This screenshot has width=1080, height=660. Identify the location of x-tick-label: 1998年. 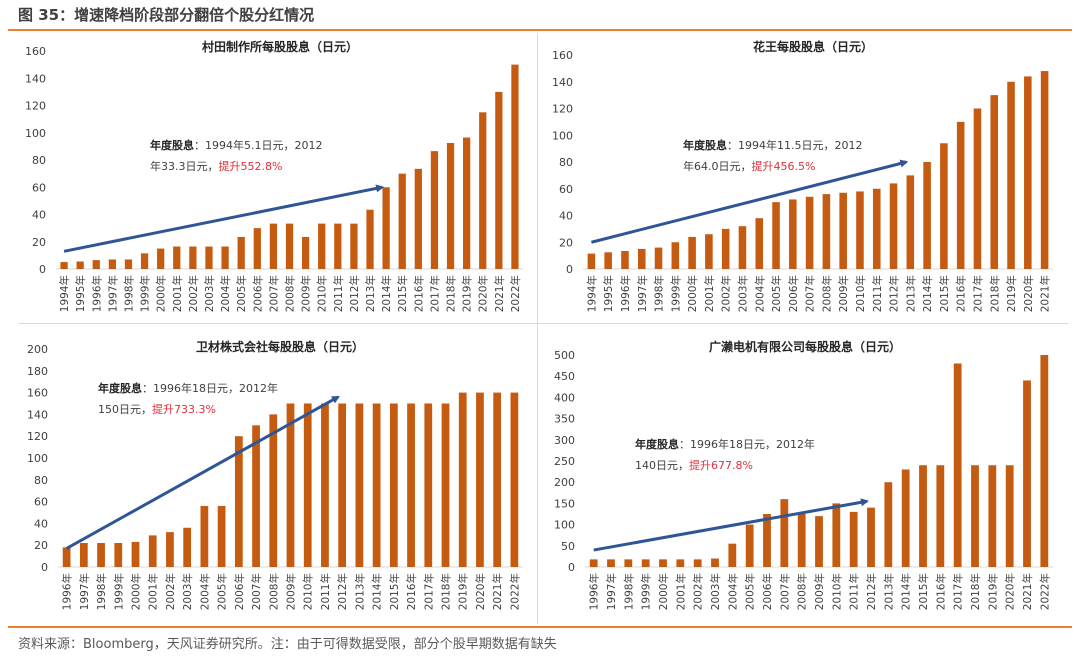
(628, 591).